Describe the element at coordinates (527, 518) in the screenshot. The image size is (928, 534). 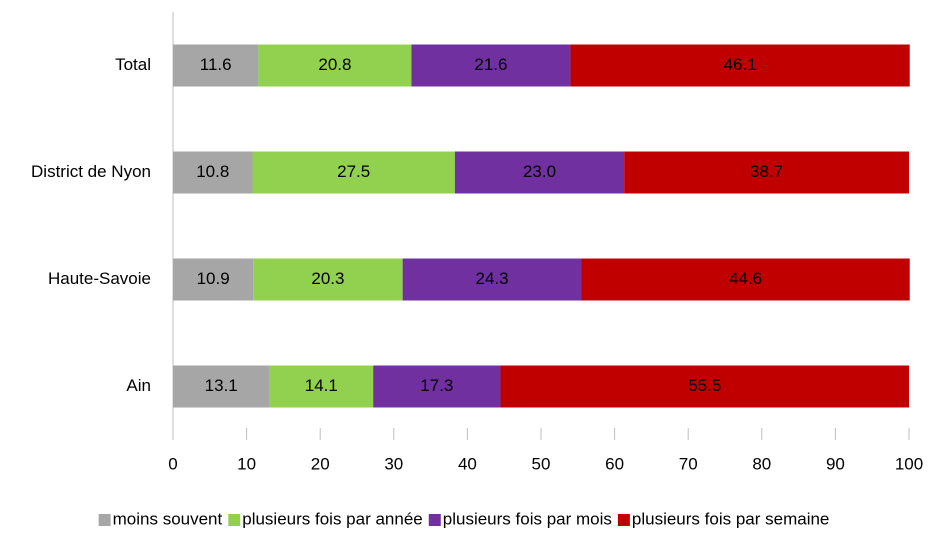
I see `legend-label: plusieurs fois par mois` at that location.